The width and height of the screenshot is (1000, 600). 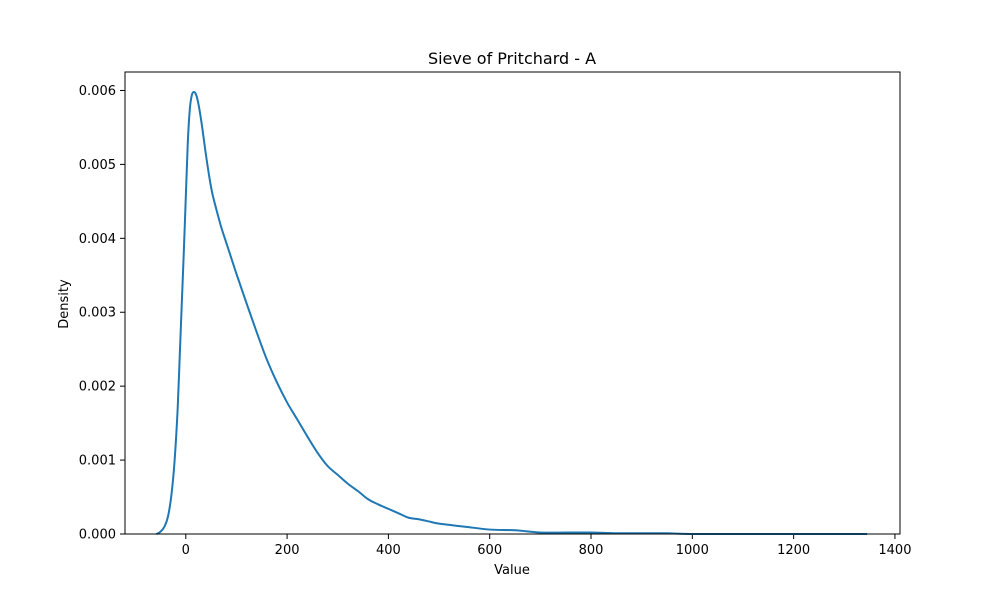 I want to click on y-tick-label: 0.001, so click(x=97, y=461).